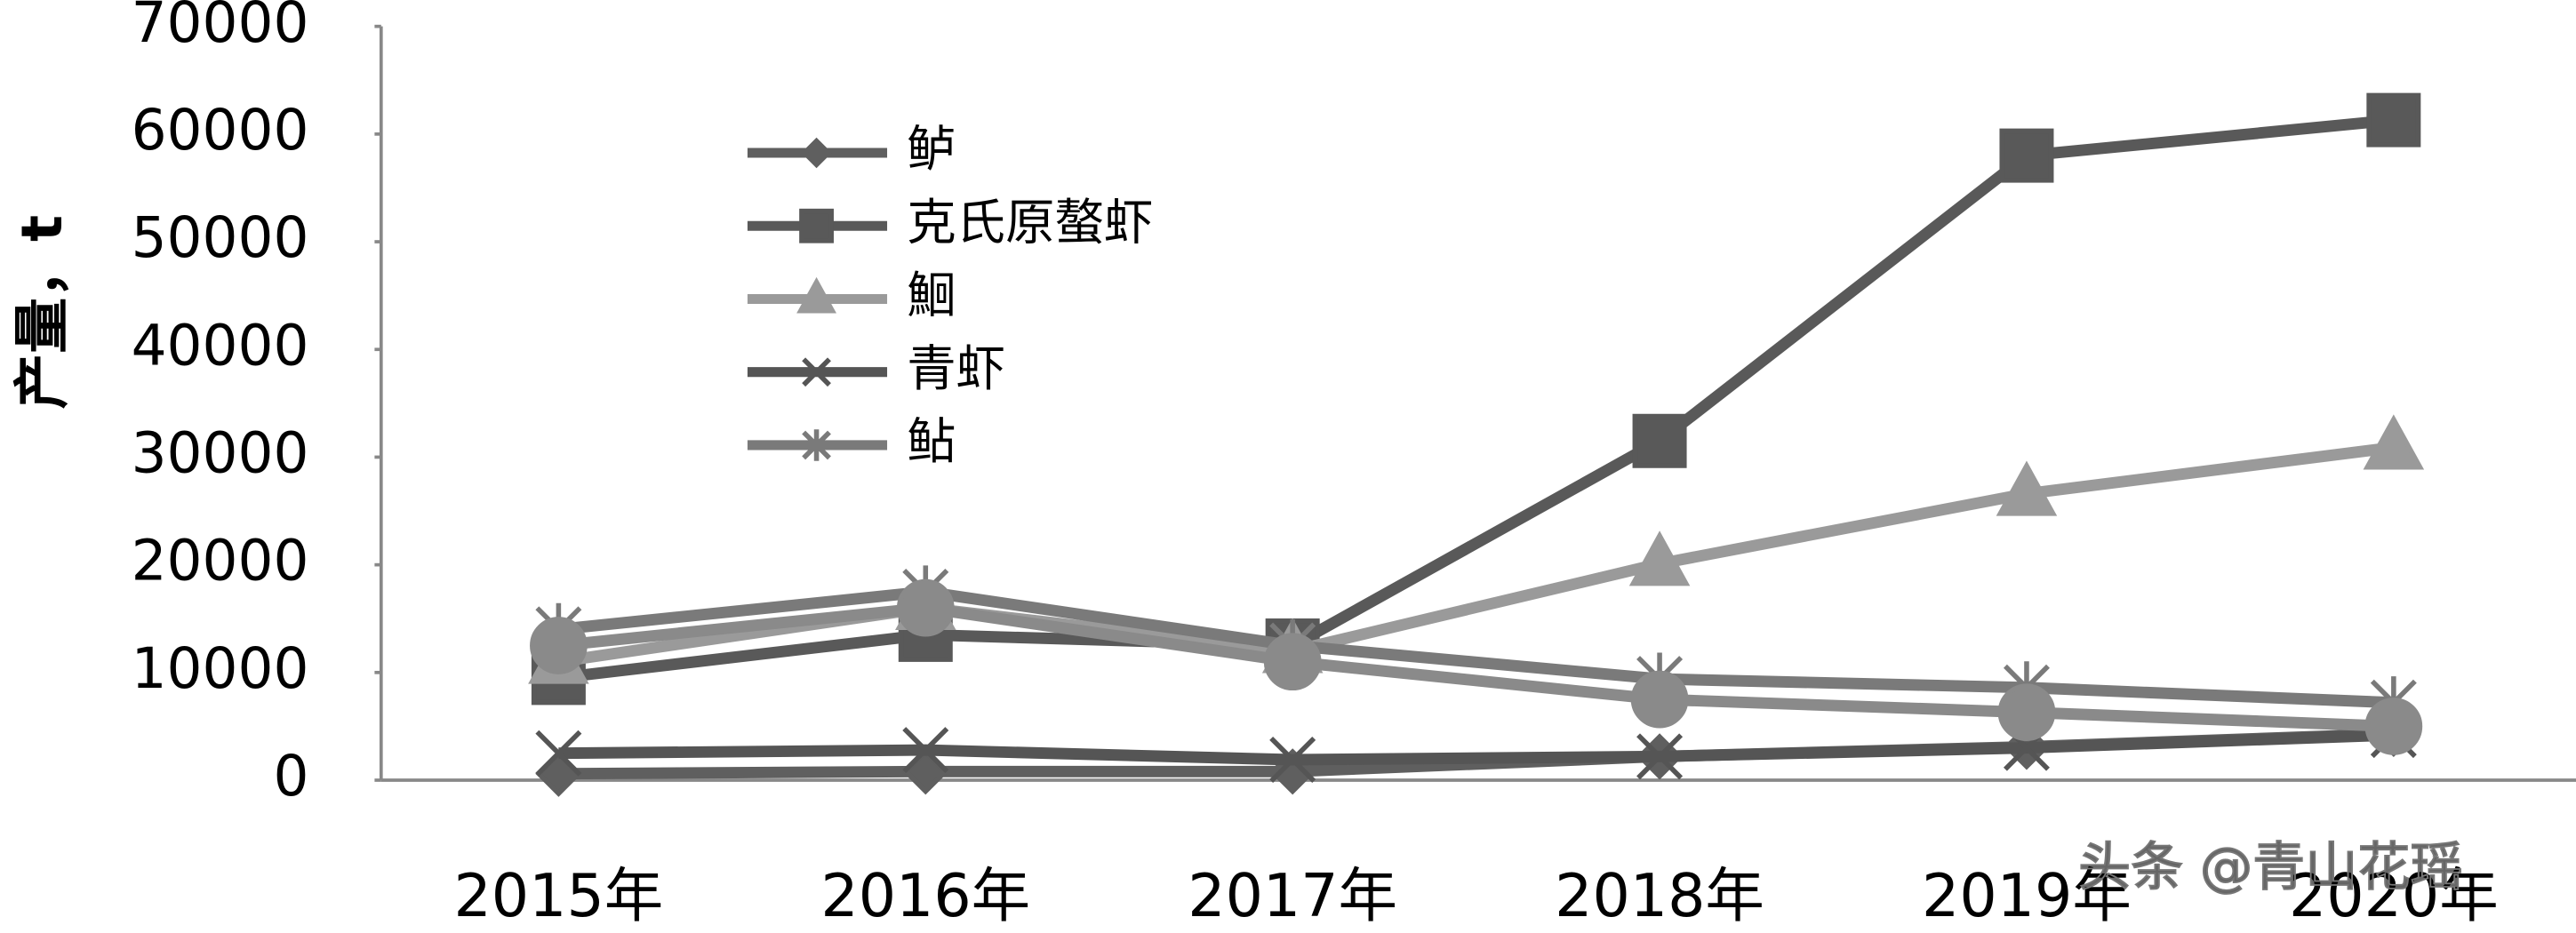 The height and width of the screenshot is (933, 2576). Describe the element at coordinates (220, 131) in the screenshot. I see `y-tick-label: 60000` at that location.